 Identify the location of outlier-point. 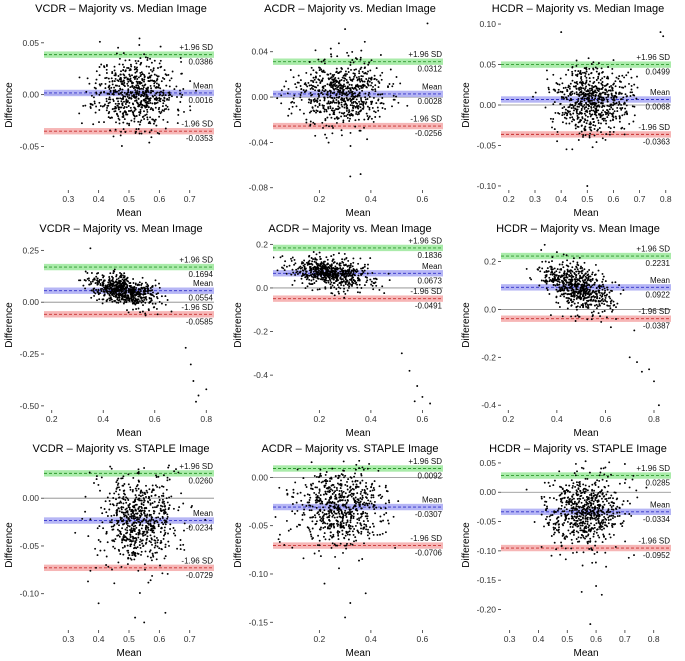
(350, 176).